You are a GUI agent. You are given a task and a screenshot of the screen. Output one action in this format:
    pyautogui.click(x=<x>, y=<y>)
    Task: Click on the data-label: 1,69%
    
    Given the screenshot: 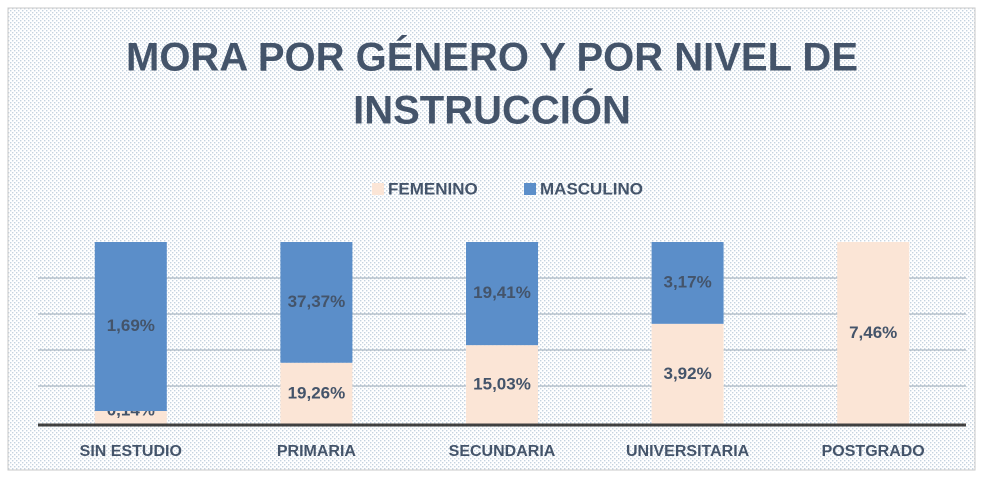 What is the action you would take?
    pyautogui.click(x=131, y=325)
    